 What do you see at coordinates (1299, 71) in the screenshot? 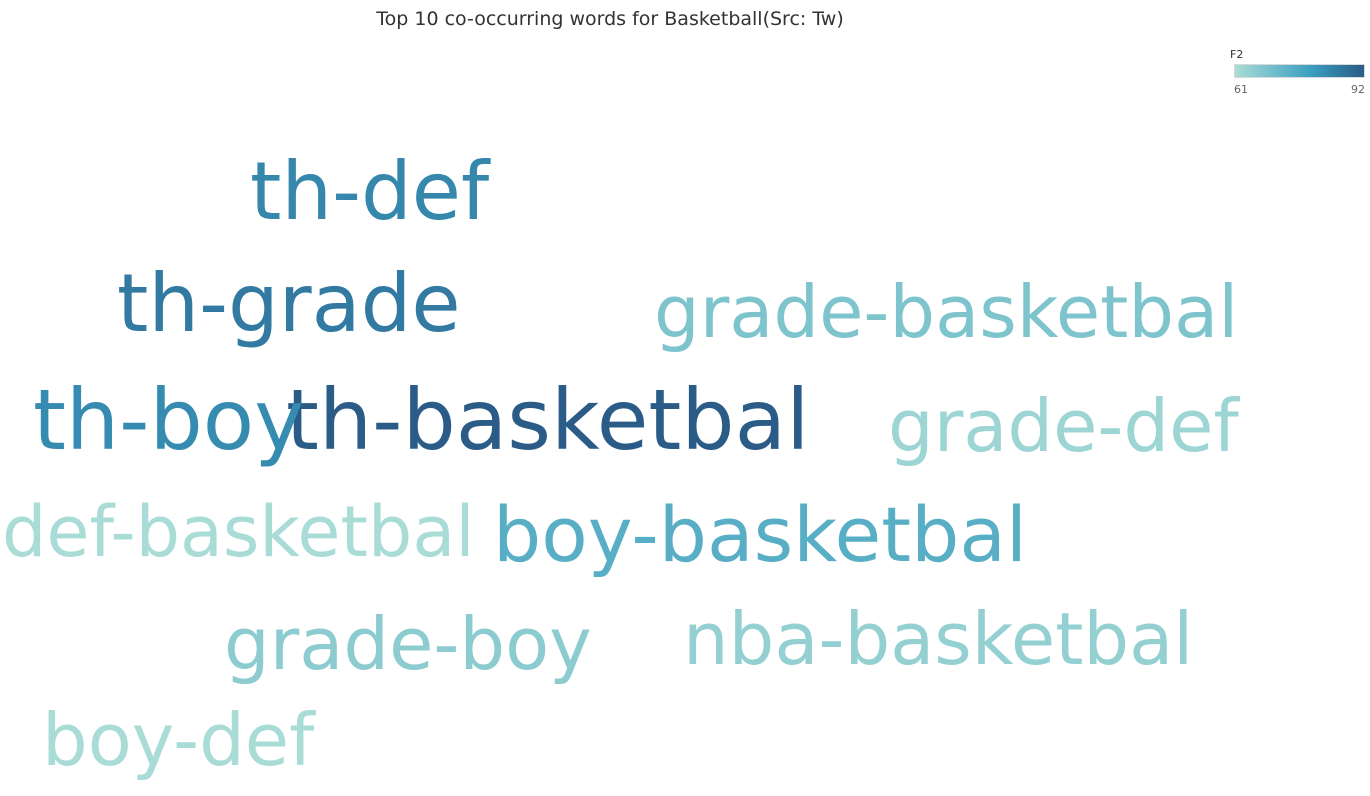
I see `legend-gradient-bar` at bounding box center [1299, 71].